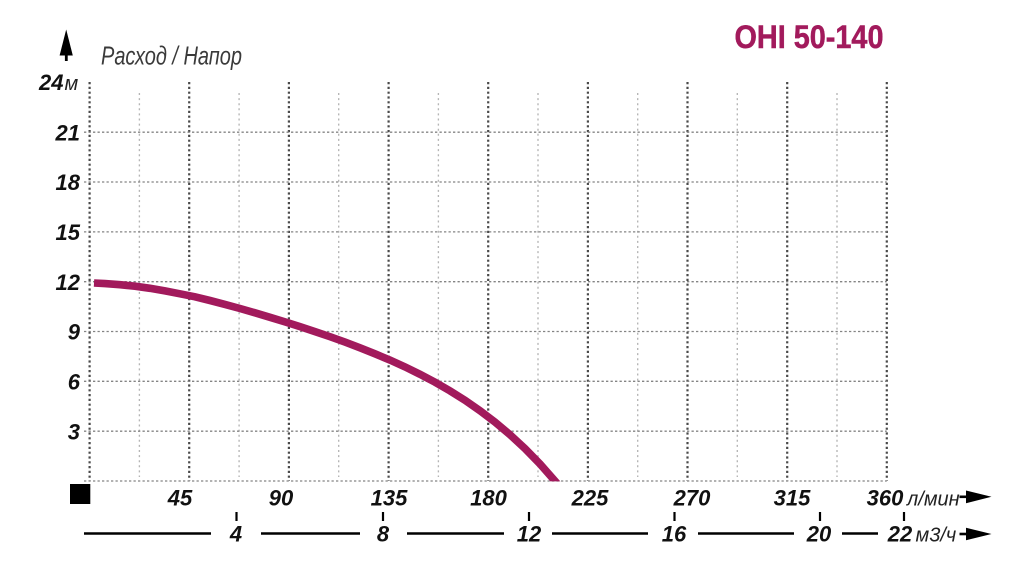 The image size is (1024, 566). Describe the element at coordinates (74, 332) in the screenshot. I see `svg-text: 9` at that location.